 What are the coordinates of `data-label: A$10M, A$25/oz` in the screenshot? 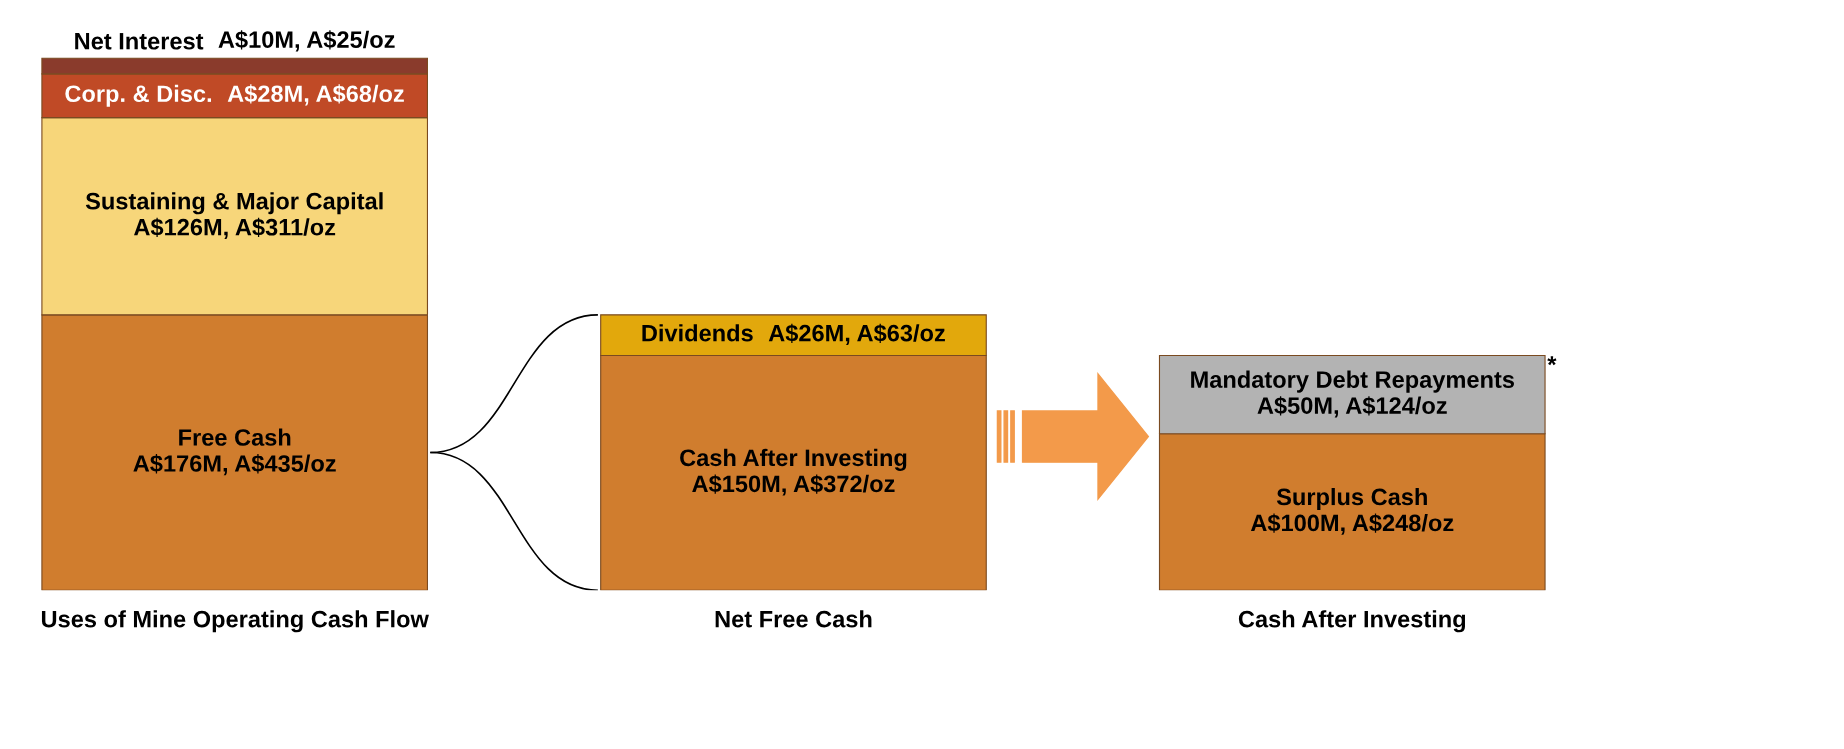 It's located at (306, 41).